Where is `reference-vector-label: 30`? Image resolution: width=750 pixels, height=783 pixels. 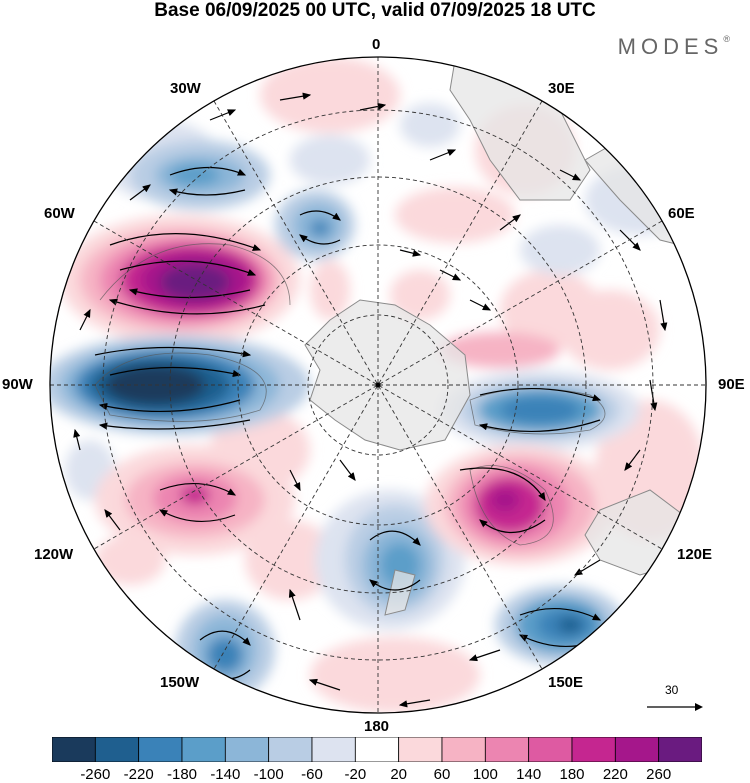 reference-vector-label: 30 is located at coordinates (672, 690).